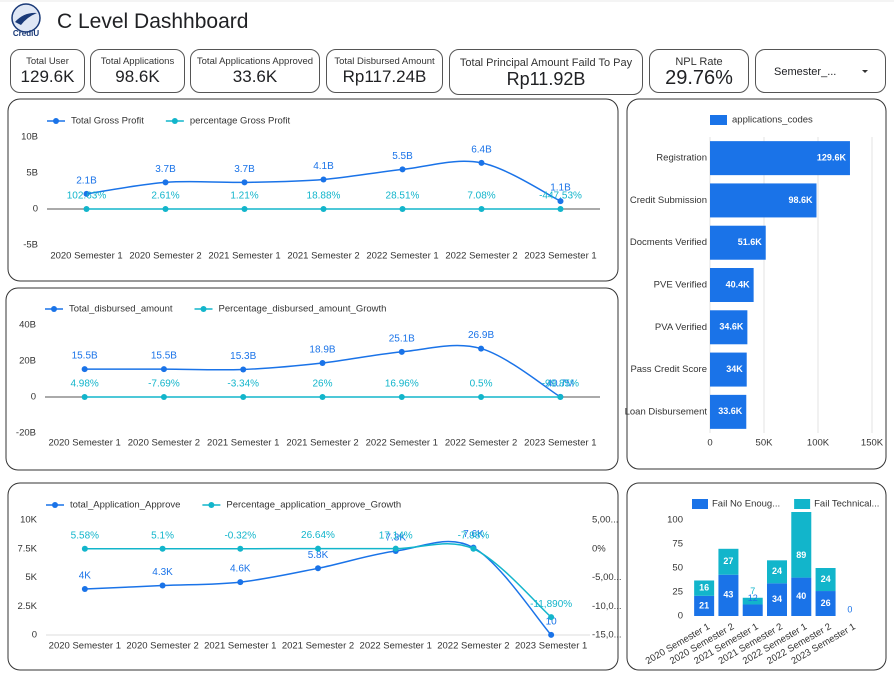 This screenshot has height=675, width=894. I want to click on data-label: 89, so click(801, 555).